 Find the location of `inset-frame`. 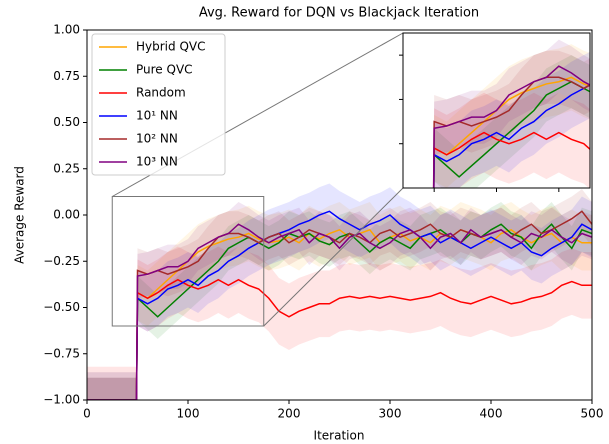

inset-frame is located at coordinates (496, 110).